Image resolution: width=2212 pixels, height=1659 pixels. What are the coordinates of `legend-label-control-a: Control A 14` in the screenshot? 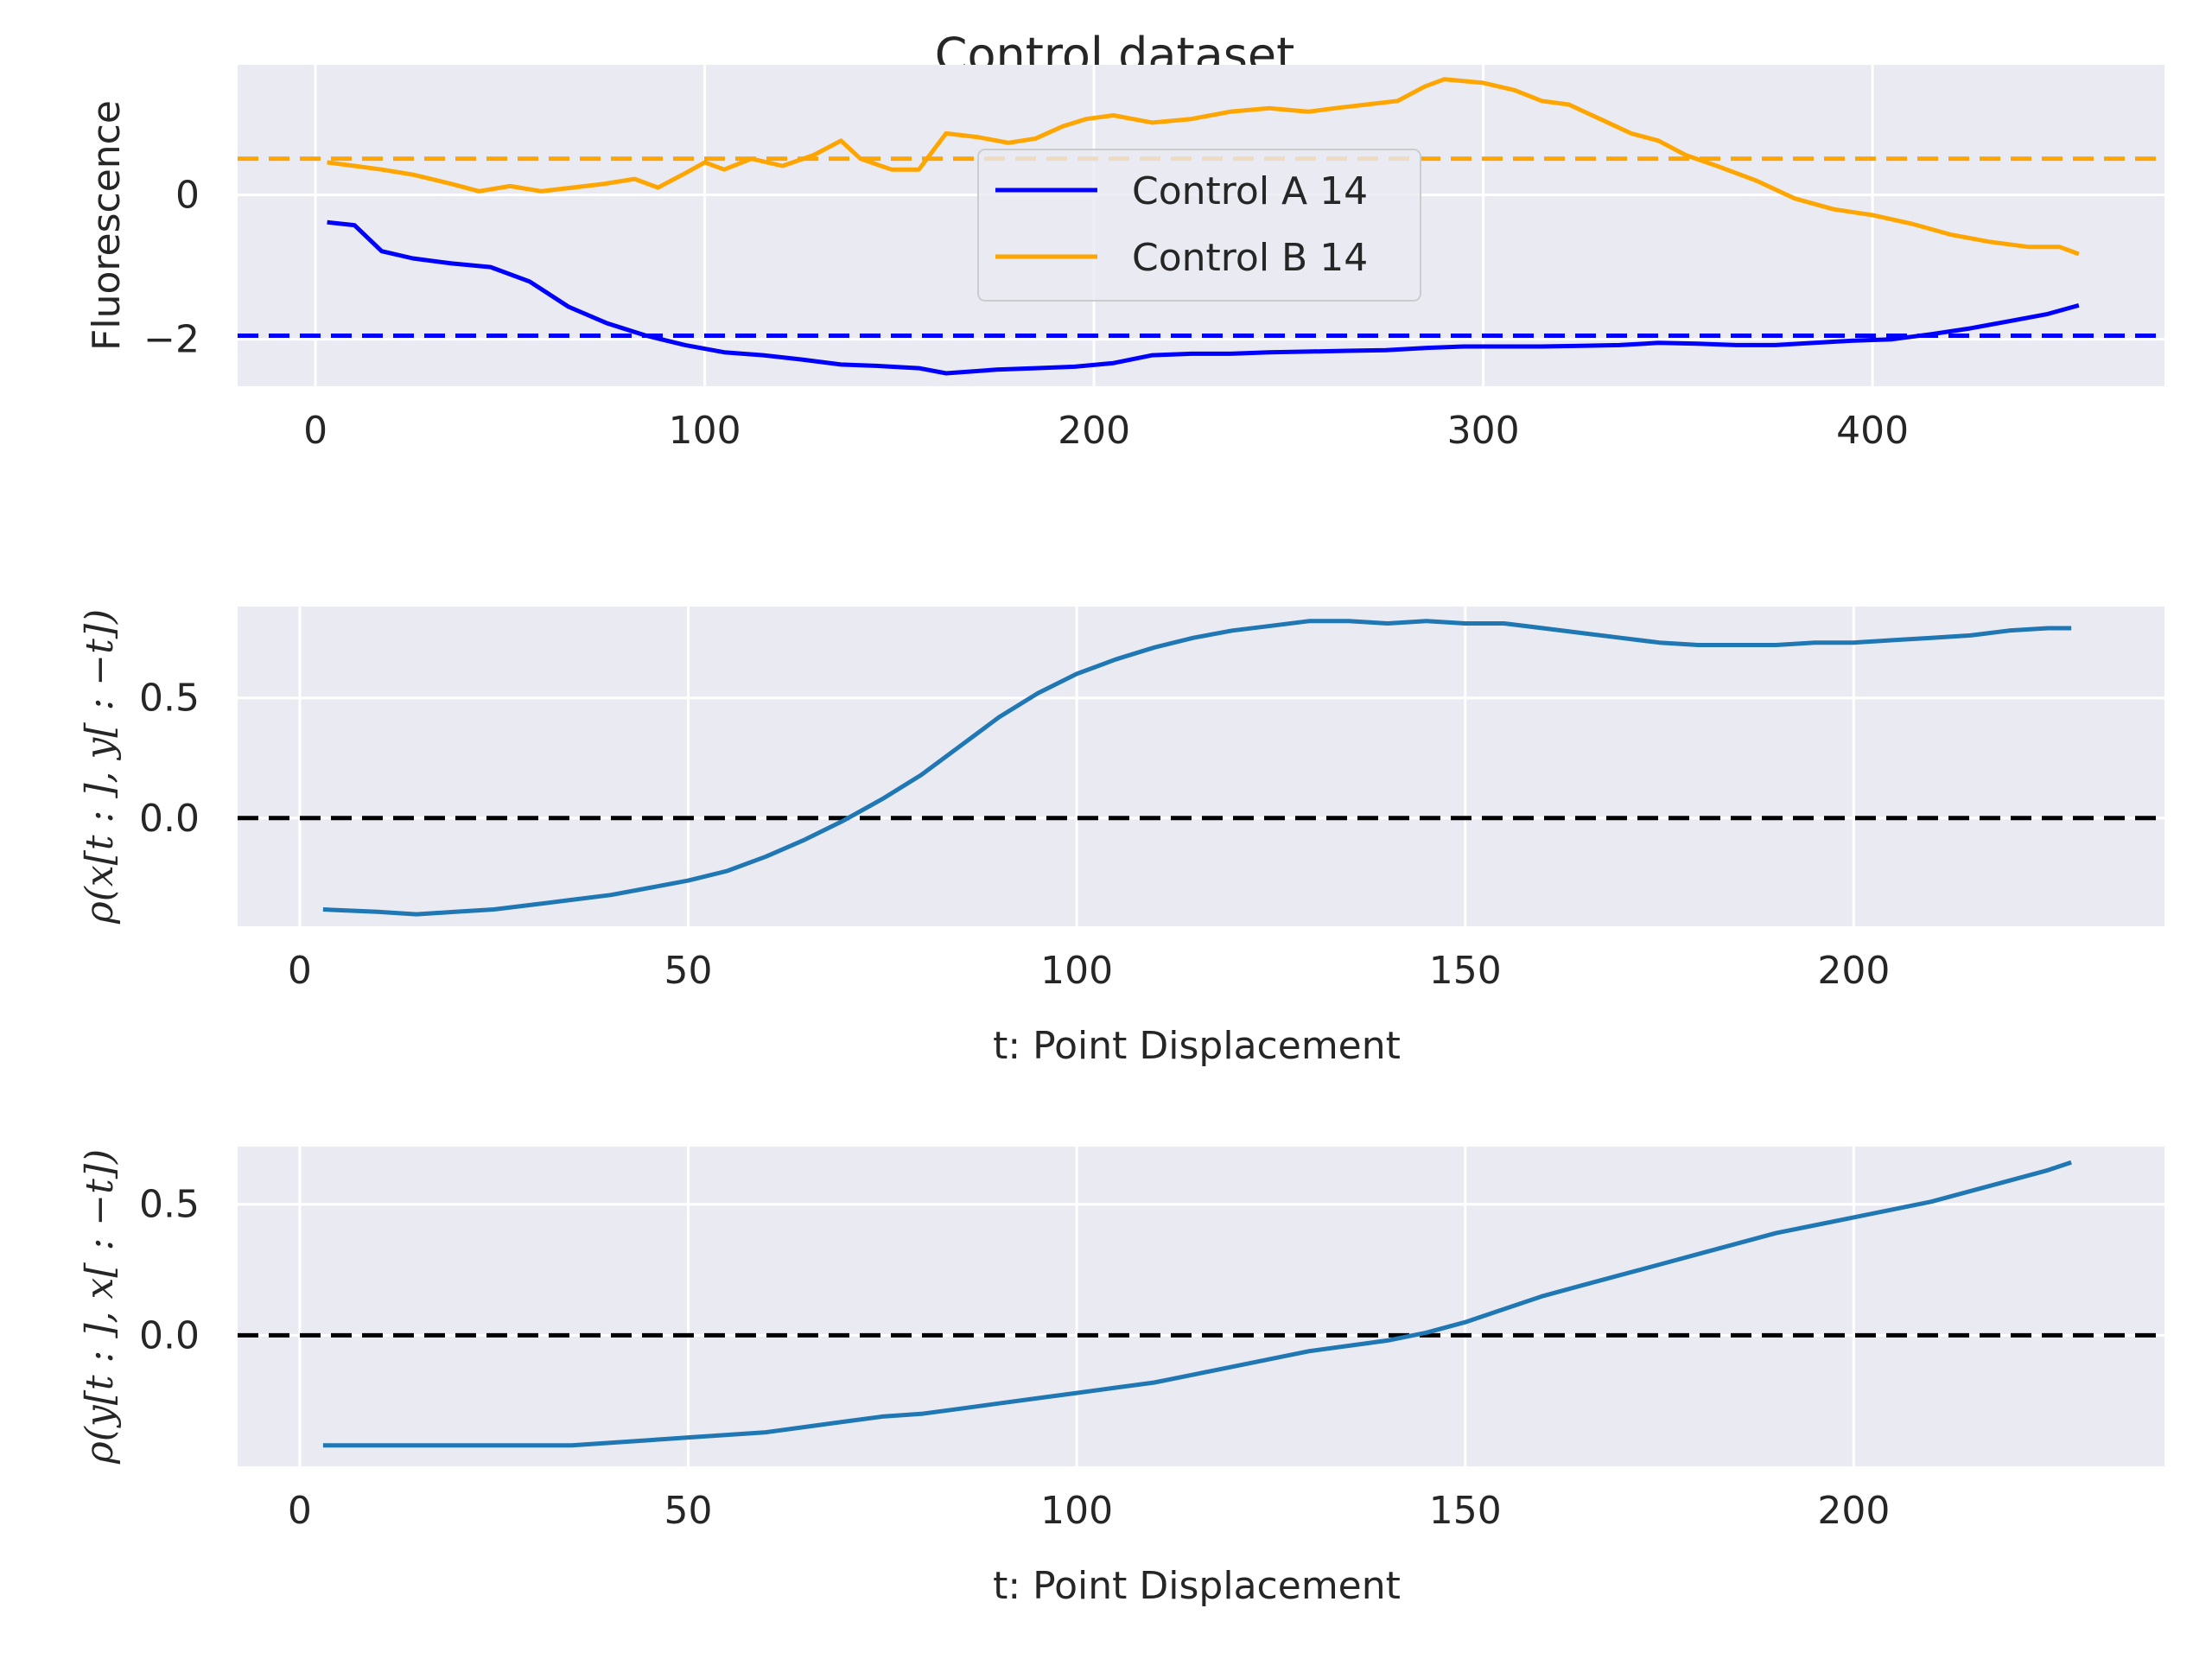 It's located at (1250, 191).